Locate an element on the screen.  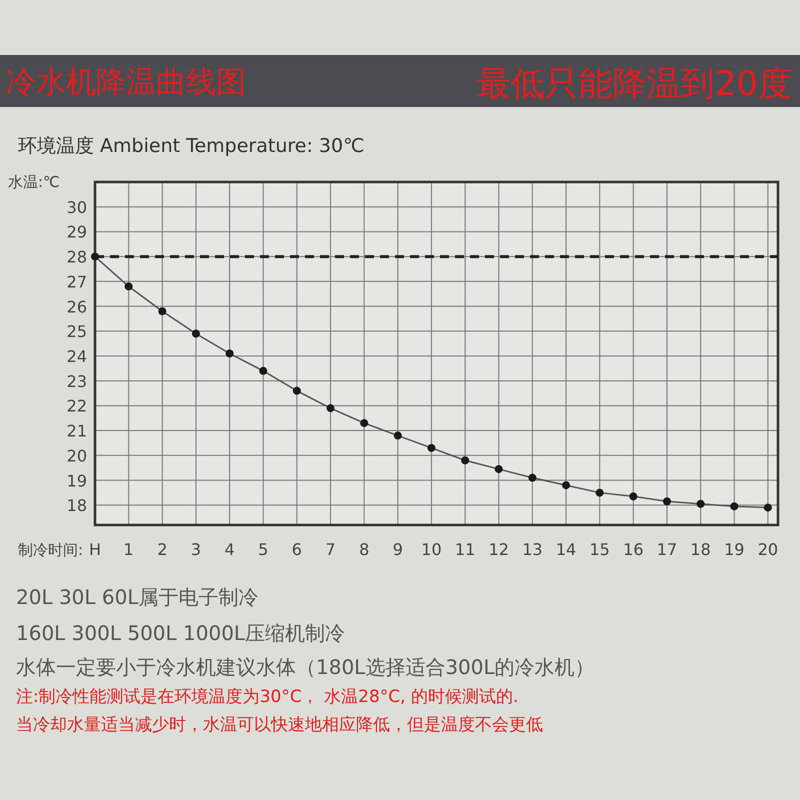
text: 160L 300L 500L 1000L压缩机制冷 is located at coordinates (181, 633).